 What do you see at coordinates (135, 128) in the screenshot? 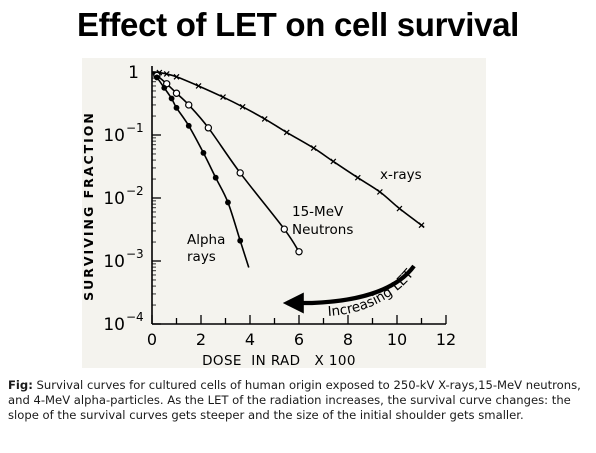
I see `y-tick-exponent: −1` at bounding box center [135, 128].